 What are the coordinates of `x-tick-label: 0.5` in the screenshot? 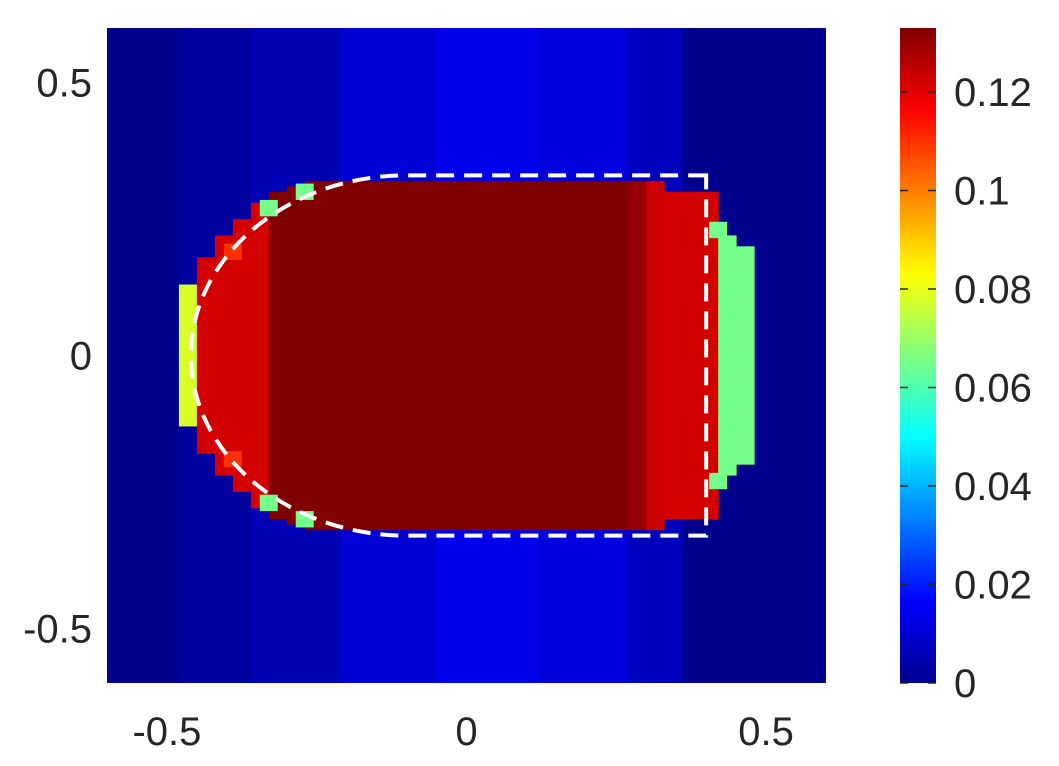 It's located at (766, 732).